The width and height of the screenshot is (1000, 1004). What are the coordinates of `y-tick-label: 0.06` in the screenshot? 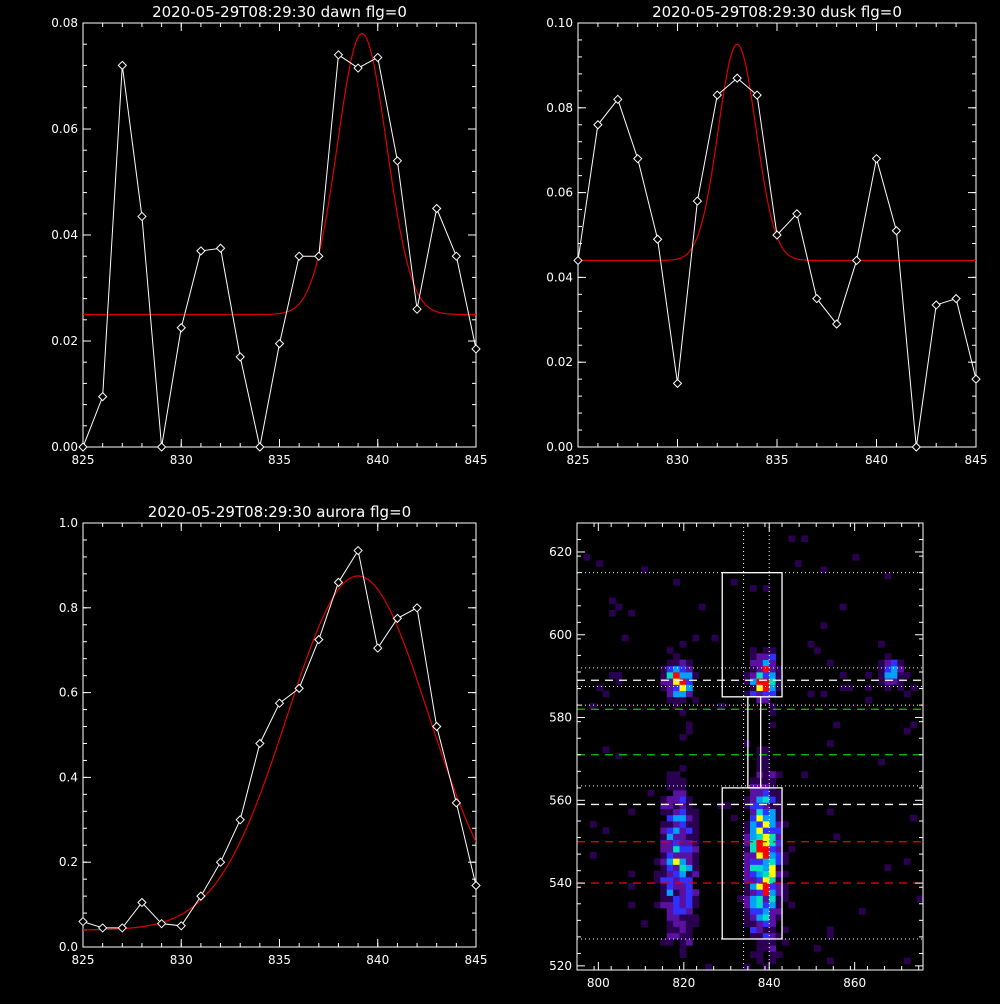 It's located at (64, 129).